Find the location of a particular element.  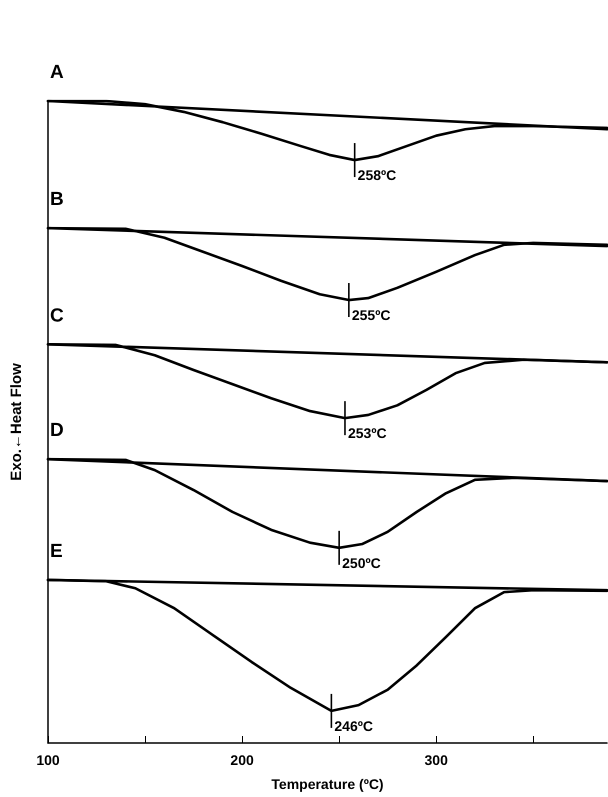

x-tick-label: 300 is located at coordinates (436, 760).